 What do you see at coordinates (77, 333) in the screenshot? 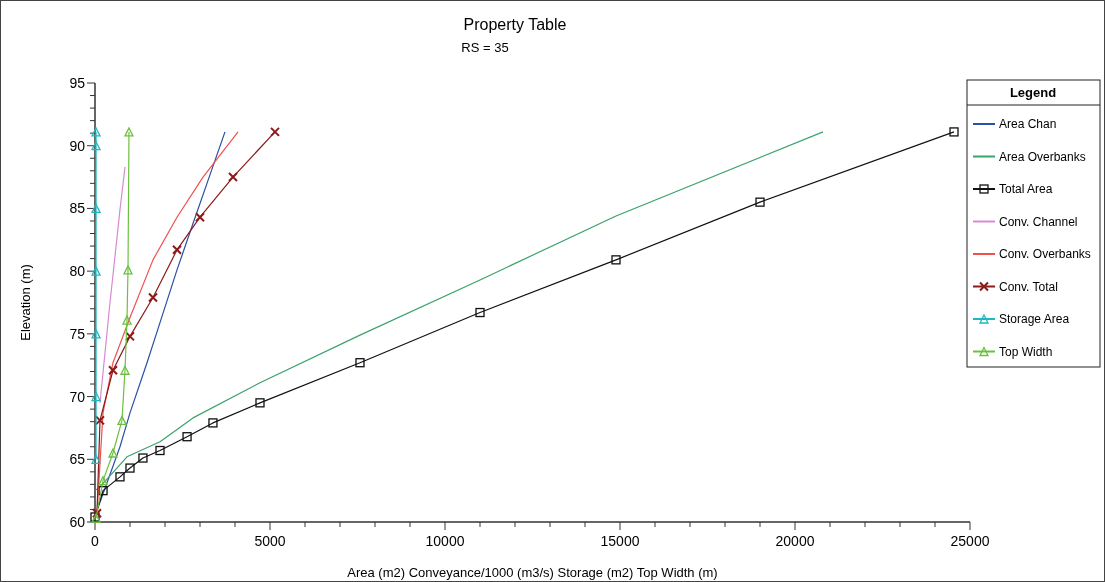
I see `y-tick-label: 75` at bounding box center [77, 333].